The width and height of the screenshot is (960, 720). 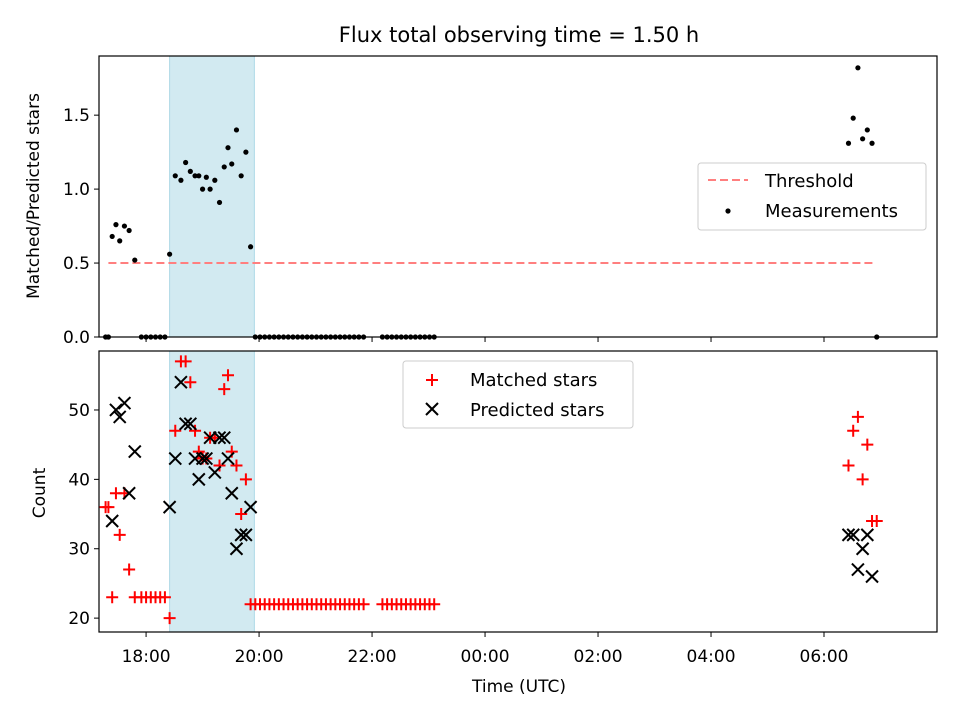 I want to click on y-tick-label: 0.0, so click(x=76, y=338).